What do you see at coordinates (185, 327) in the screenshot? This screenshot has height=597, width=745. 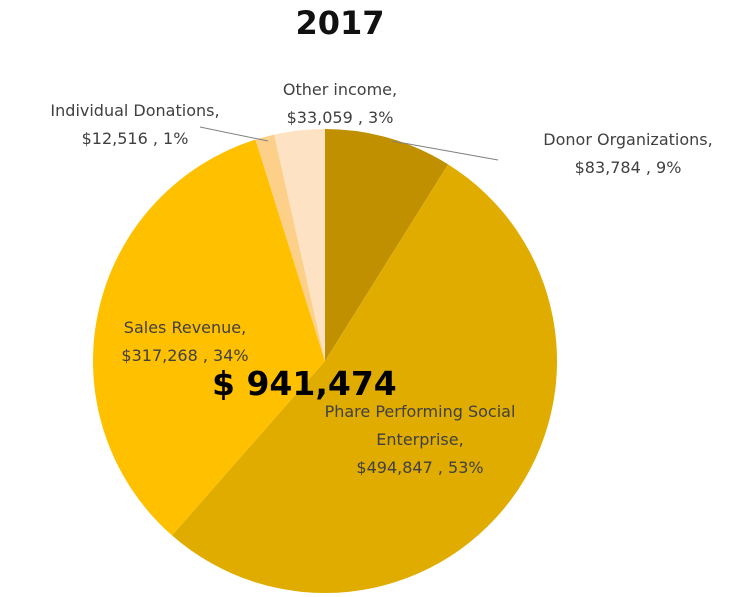 I see `category-name: Sales Revenue,` at bounding box center [185, 327].